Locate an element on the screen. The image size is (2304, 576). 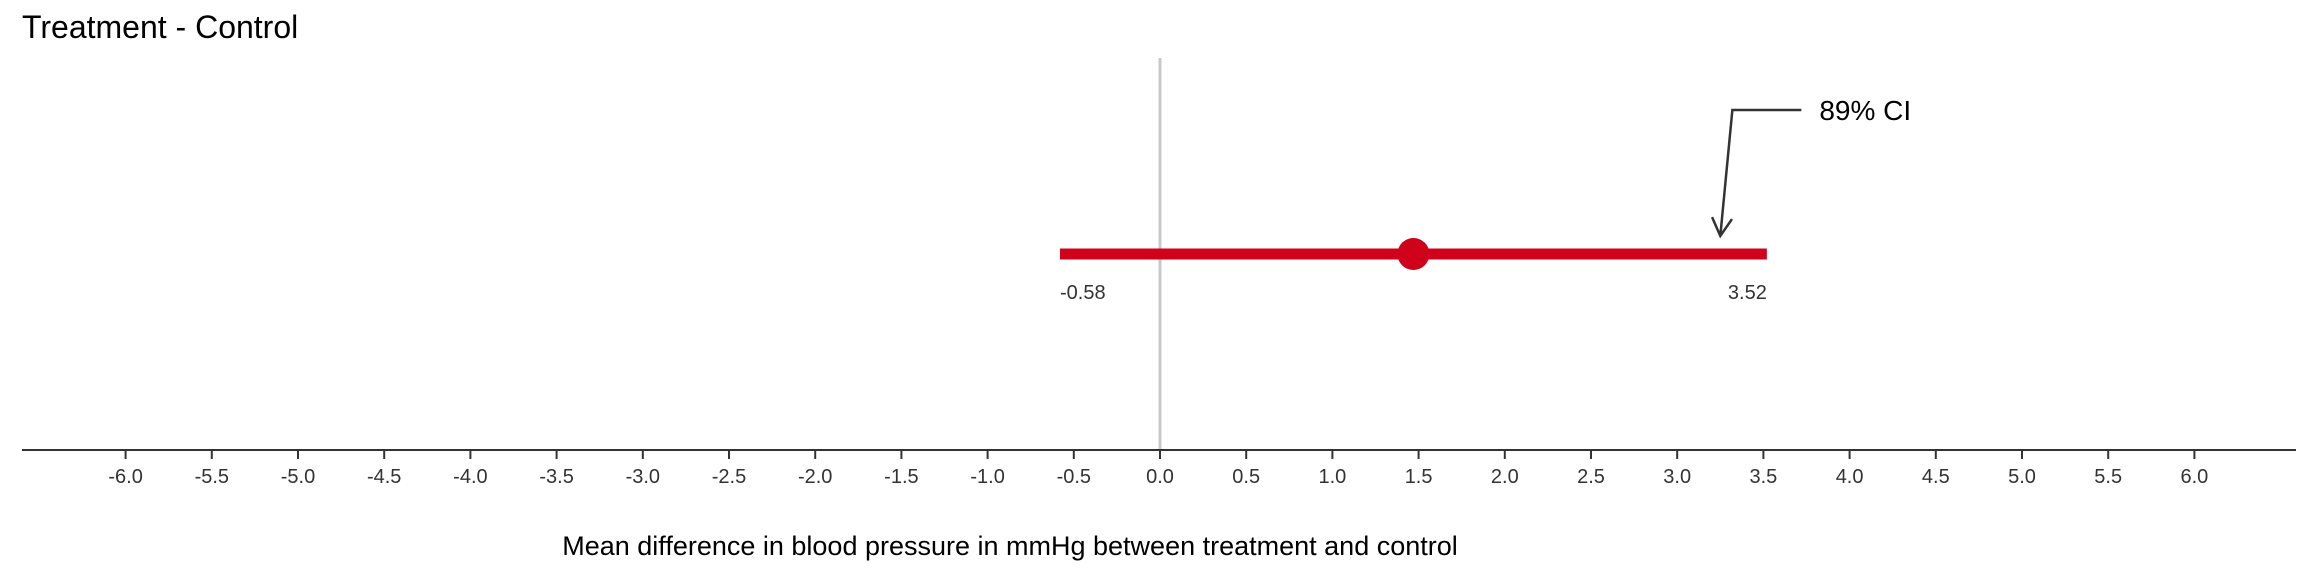
x-tick-label: -3.5 is located at coordinates (556, 477).